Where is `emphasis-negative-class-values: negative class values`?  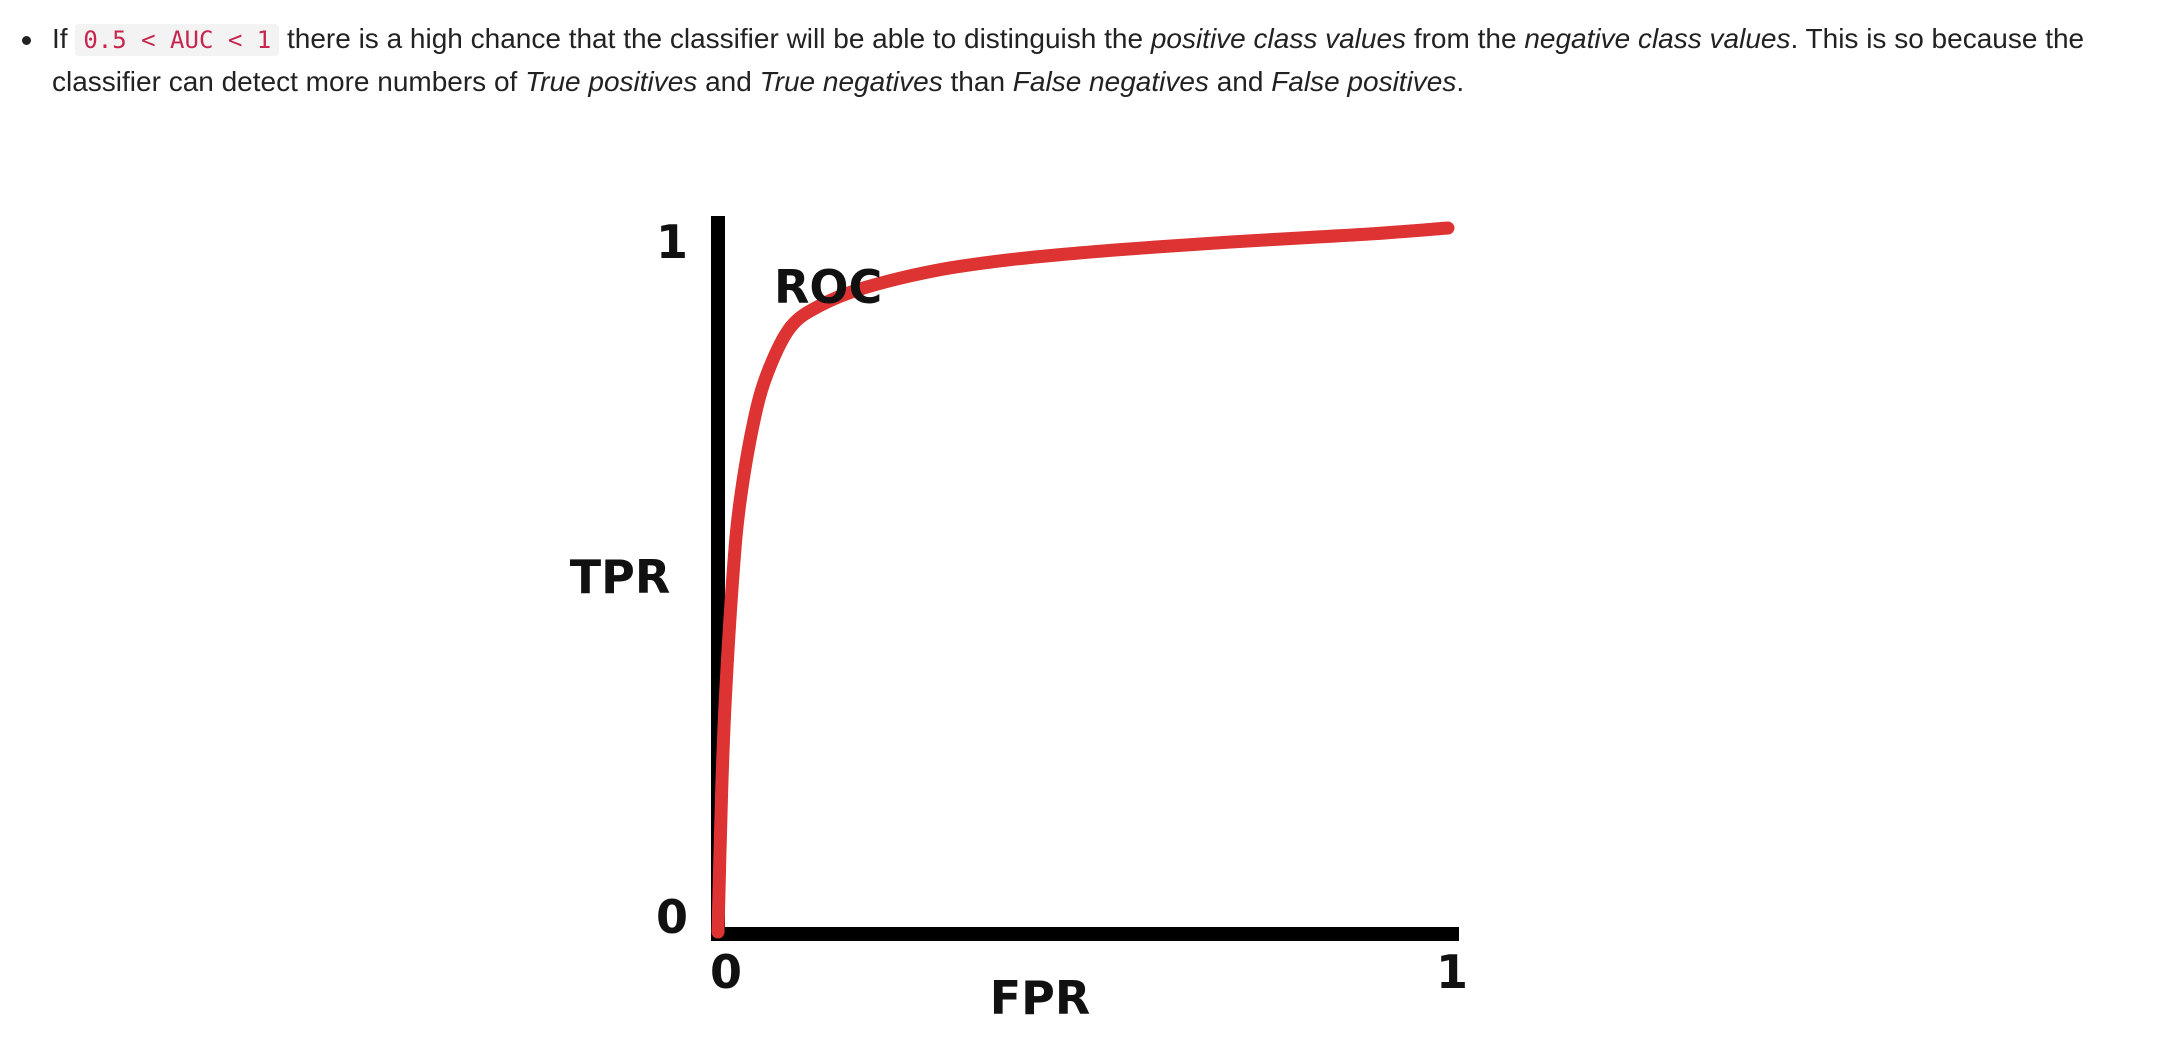
emphasis-negative-class-values: negative class values is located at coordinates (1657, 38).